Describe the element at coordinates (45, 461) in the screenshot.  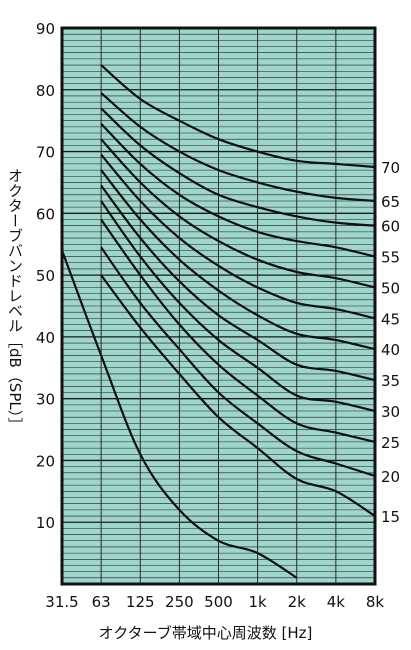
I see `y-tick-label: 20` at that location.